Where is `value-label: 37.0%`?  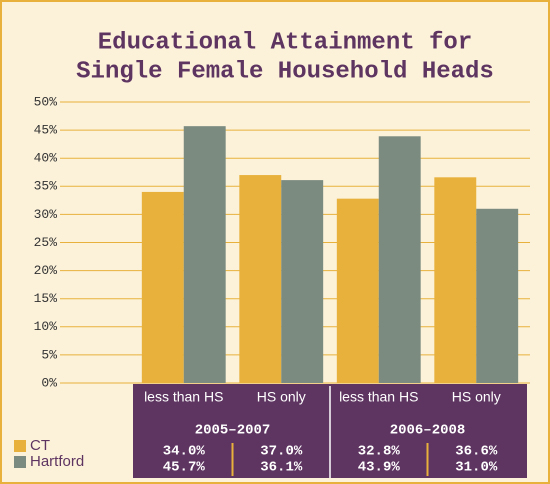
value-label: 37.0% is located at coordinates (281, 452).